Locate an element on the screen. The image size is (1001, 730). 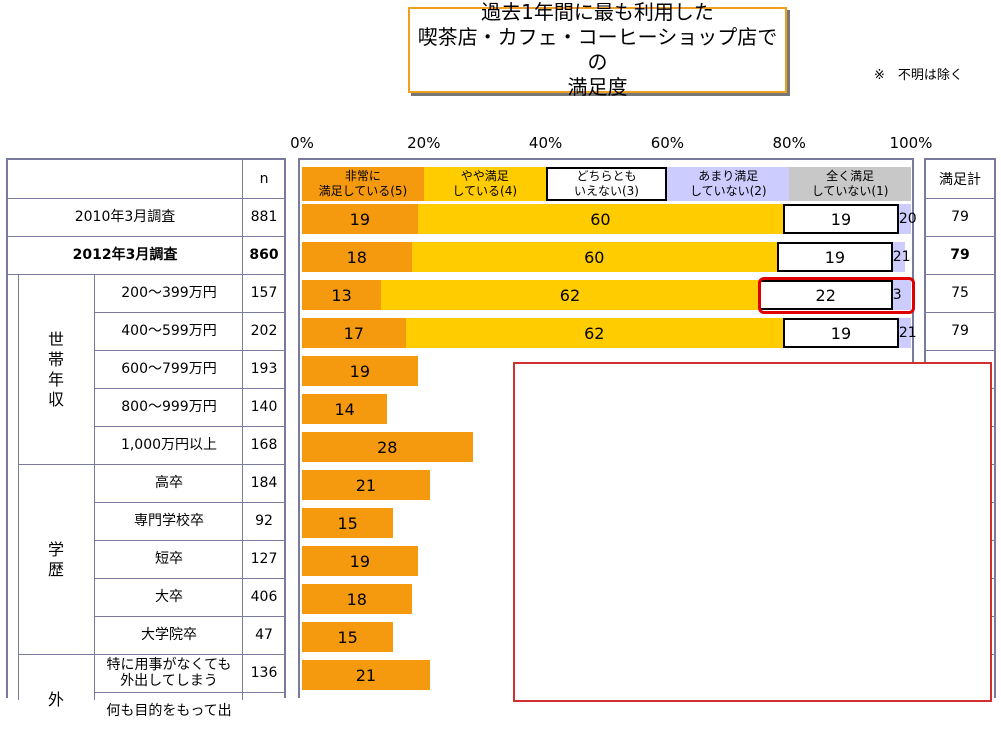
legend-item: どちらとも いえない(3) is located at coordinates (606, 184).